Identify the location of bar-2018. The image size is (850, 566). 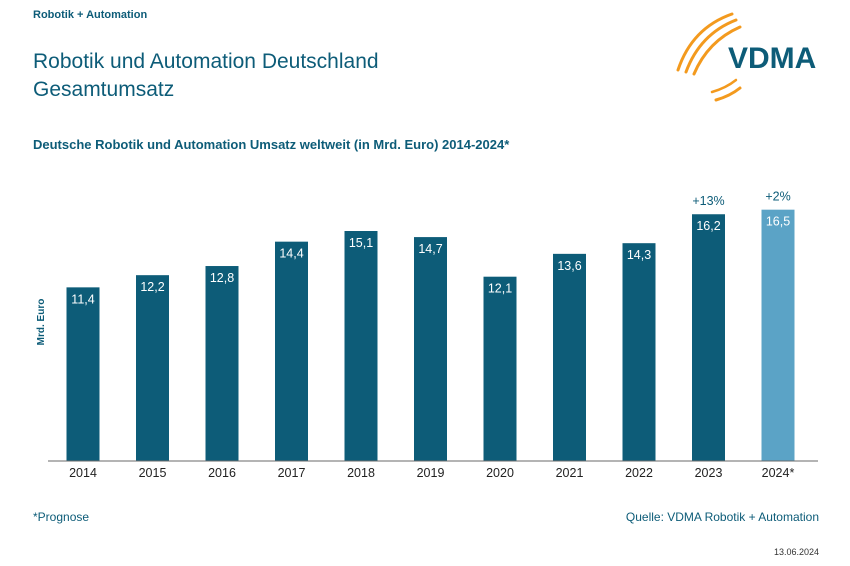
(361, 346).